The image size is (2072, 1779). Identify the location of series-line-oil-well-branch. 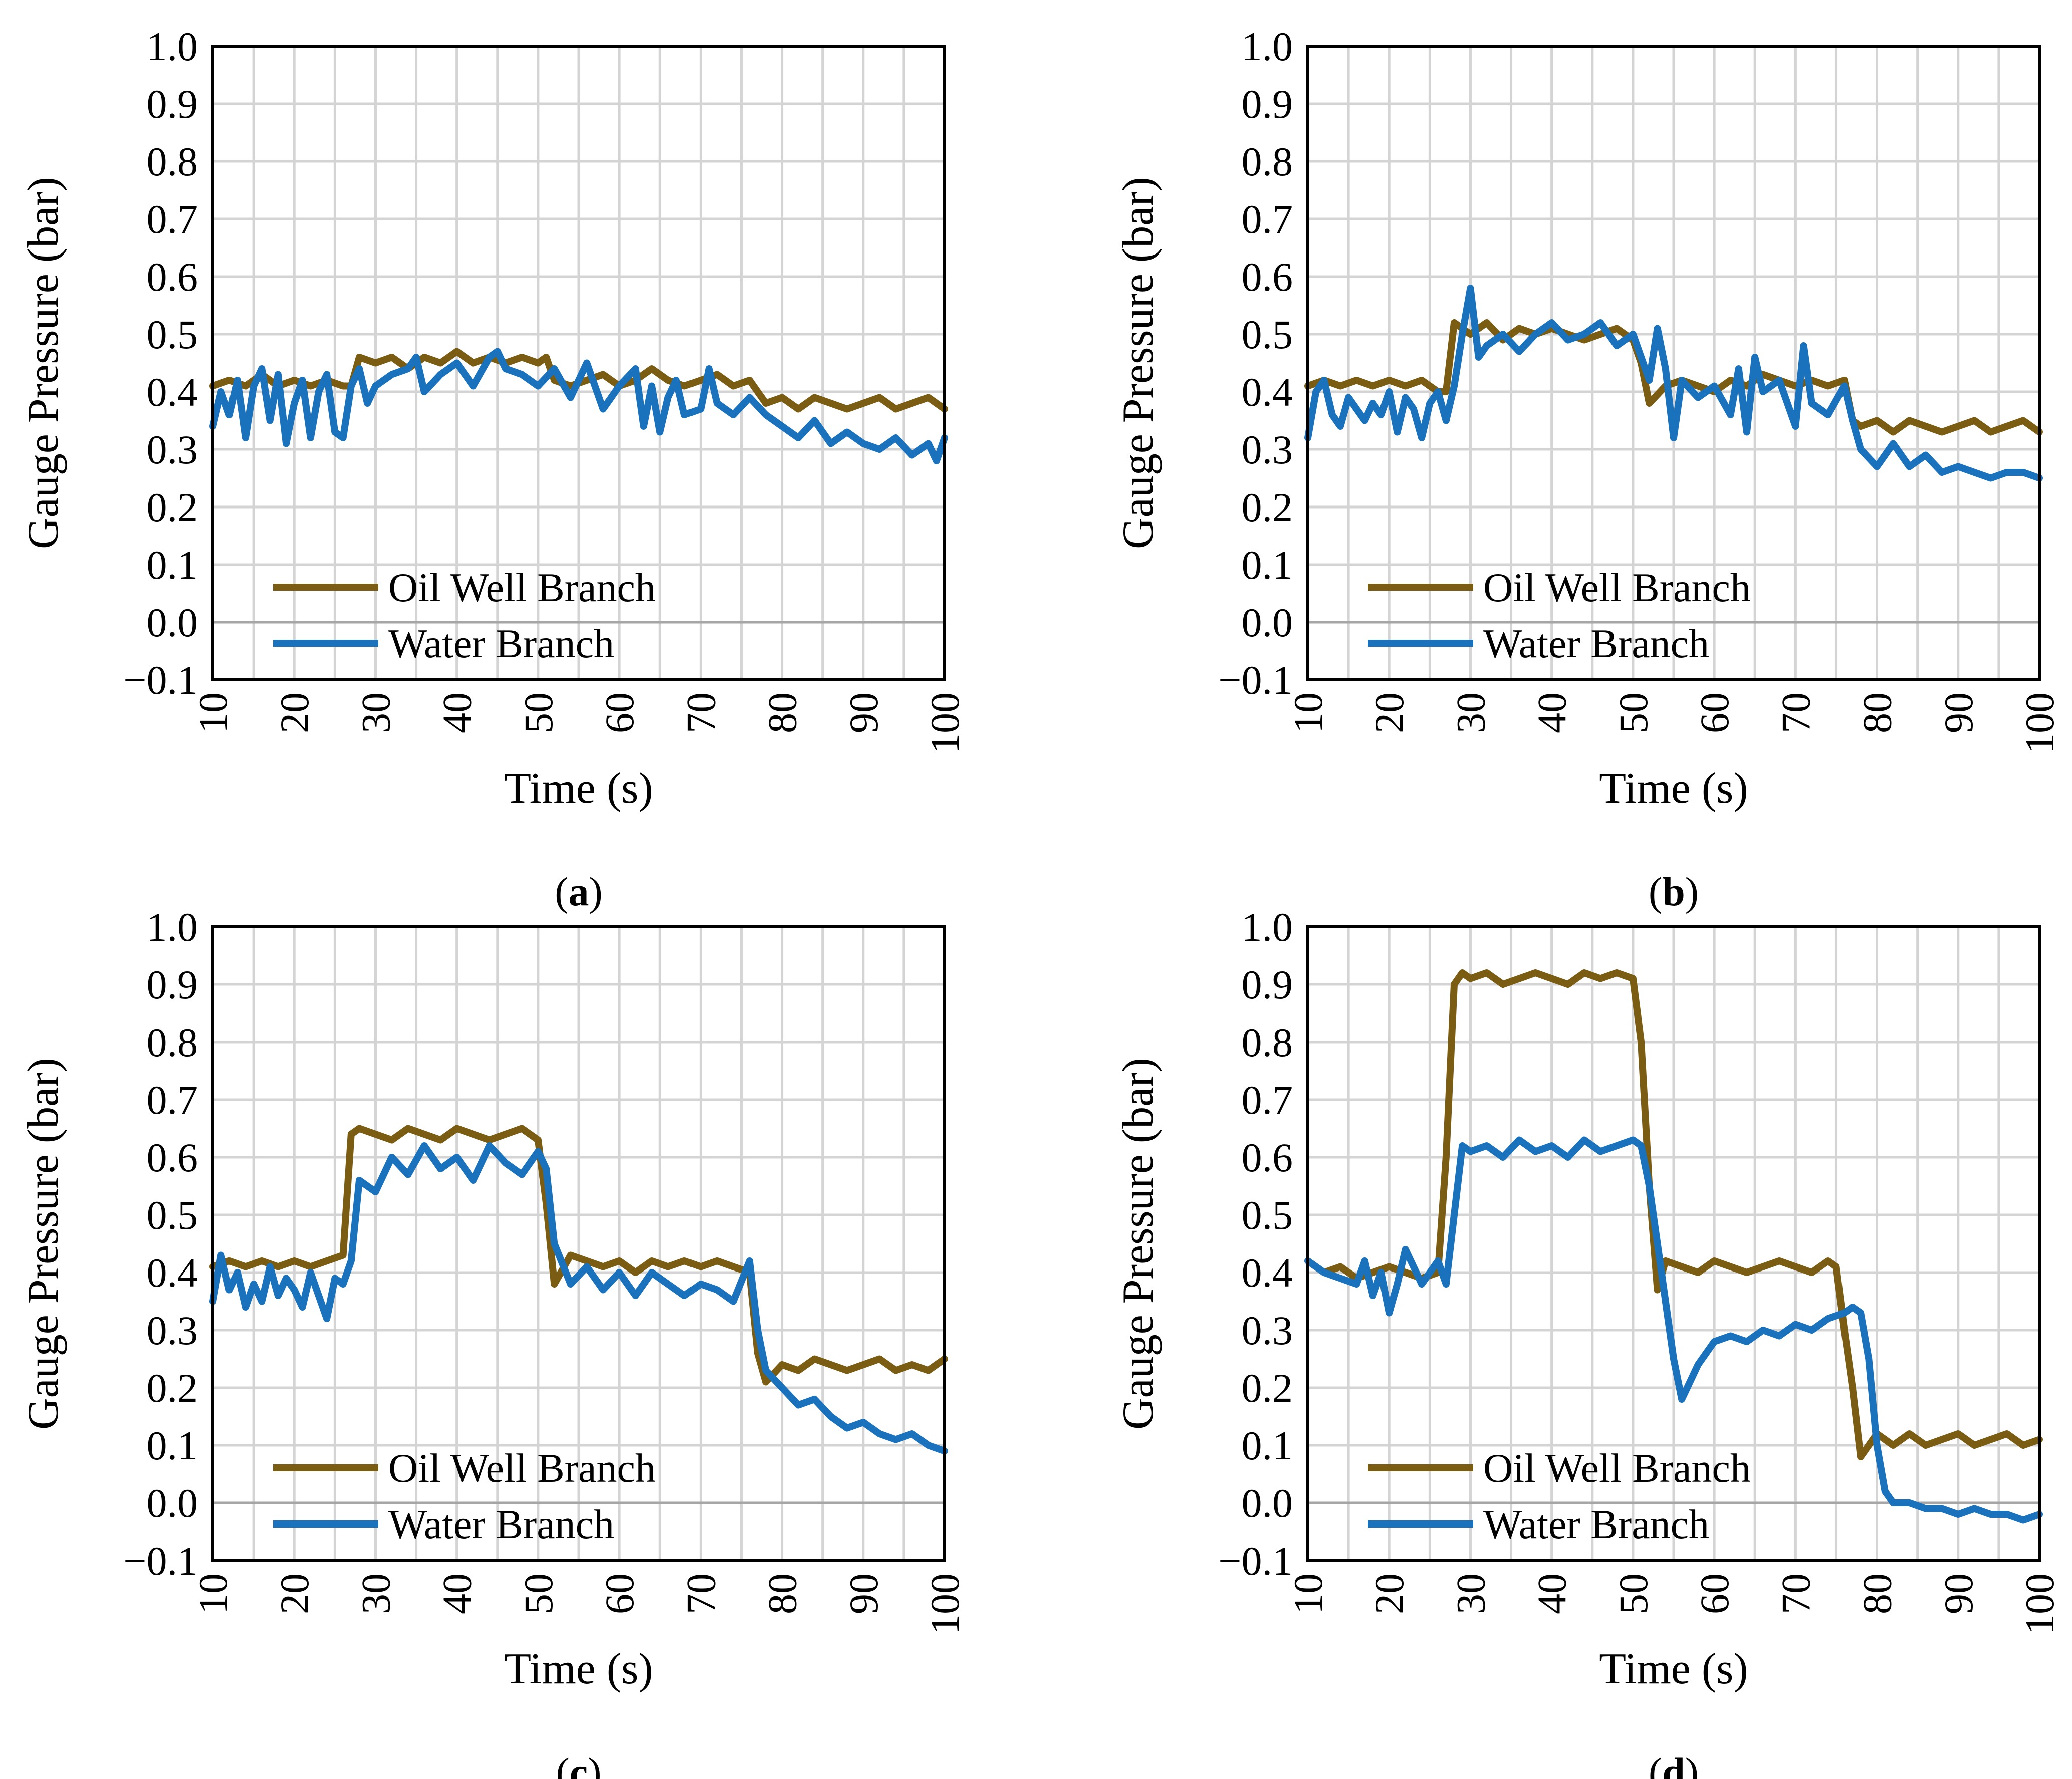
(578, 1255).